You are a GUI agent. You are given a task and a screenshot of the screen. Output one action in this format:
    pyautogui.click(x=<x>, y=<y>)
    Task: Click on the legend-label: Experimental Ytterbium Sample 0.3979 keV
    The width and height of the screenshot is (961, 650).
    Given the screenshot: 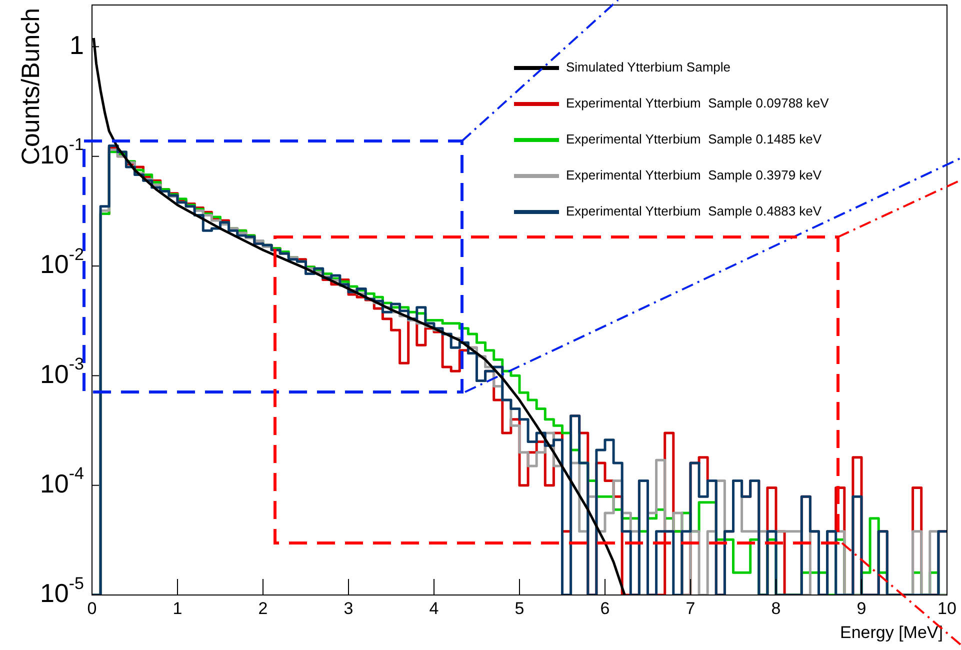 What is the action you would take?
    pyautogui.click(x=694, y=175)
    